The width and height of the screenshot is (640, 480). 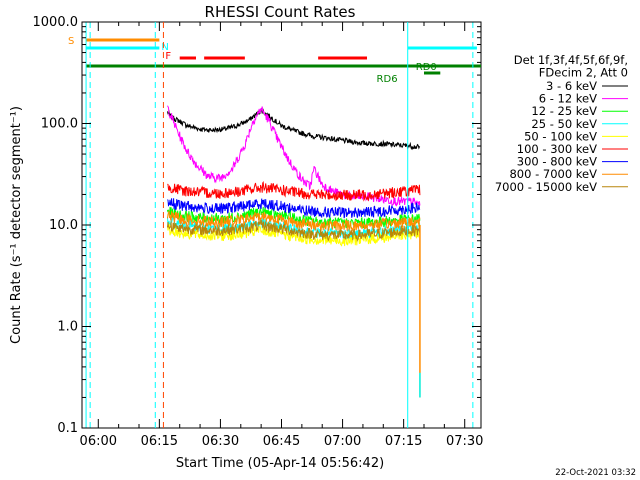 What do you see at coordinates (220, 441) in the screenshot?
I see `x-tick-label: 06:30` at bounding box center [220, 441].